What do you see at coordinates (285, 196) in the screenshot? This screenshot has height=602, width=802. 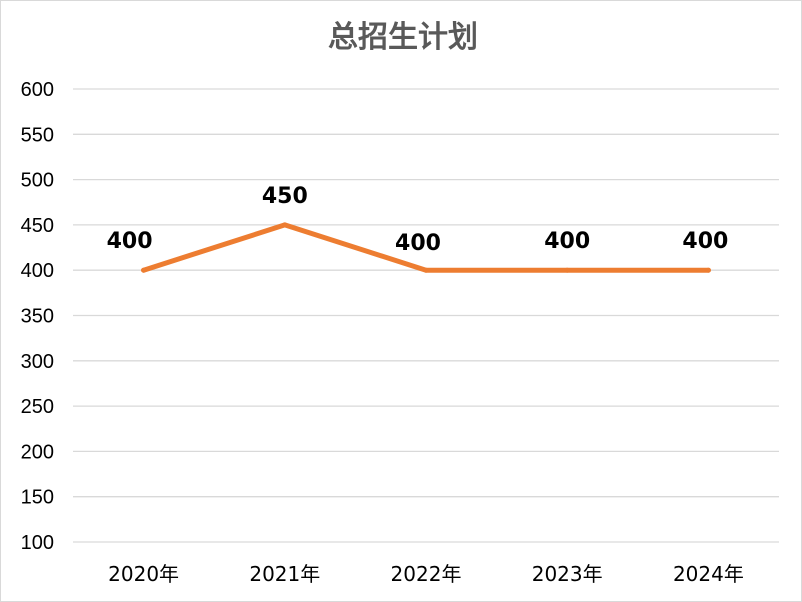 I see `data-label: 450` at bounding box center [285, 196].